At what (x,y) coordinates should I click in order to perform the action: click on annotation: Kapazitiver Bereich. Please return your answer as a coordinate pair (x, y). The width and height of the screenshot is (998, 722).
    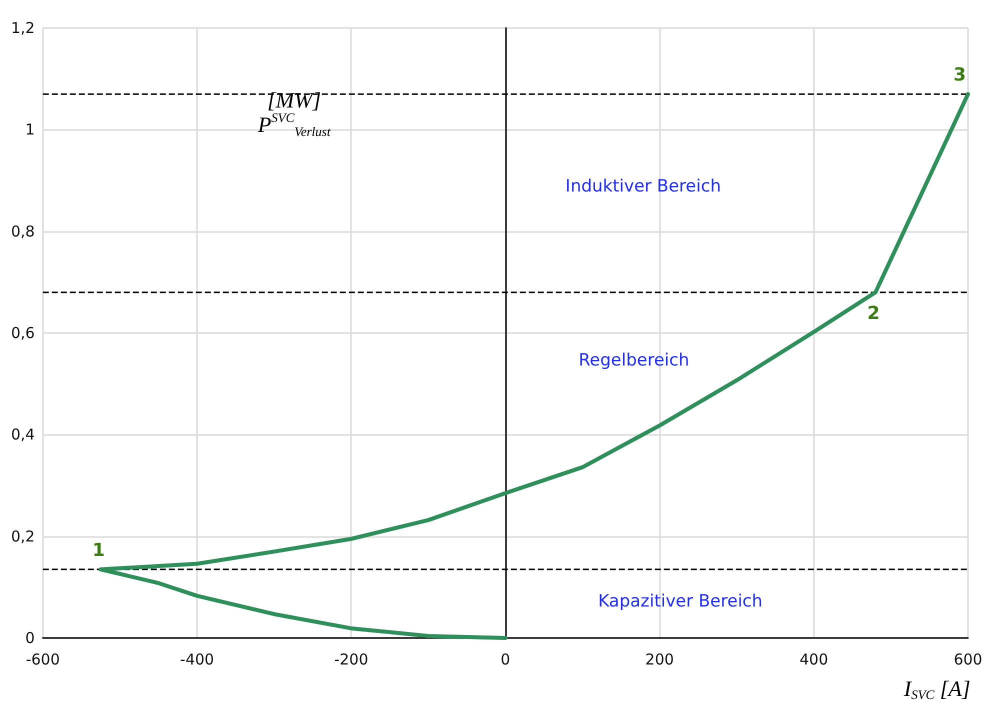
    Looking at the image, I should click on (680, 601).